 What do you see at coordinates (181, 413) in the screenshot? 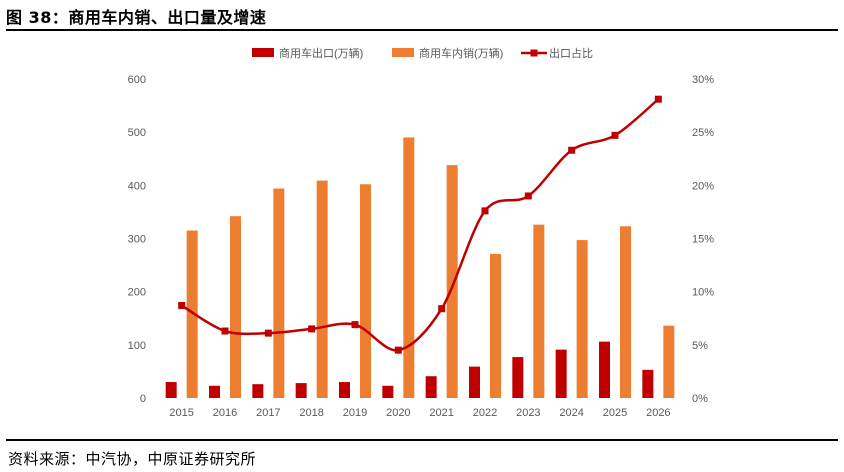
I see `x-tick-label: 2015` at bounding box center [181, 413].